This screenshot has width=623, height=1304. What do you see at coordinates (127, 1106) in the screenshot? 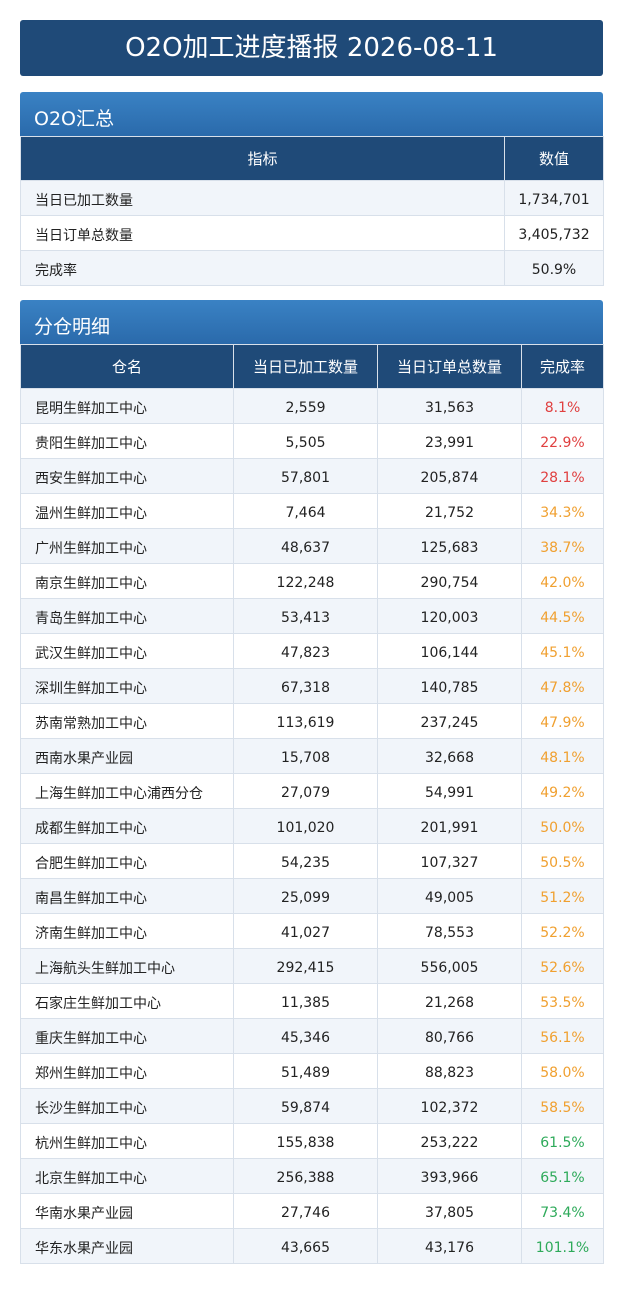
I see `row-label: 长沙生鲜加工中心` at bounding box center [127, 1106].